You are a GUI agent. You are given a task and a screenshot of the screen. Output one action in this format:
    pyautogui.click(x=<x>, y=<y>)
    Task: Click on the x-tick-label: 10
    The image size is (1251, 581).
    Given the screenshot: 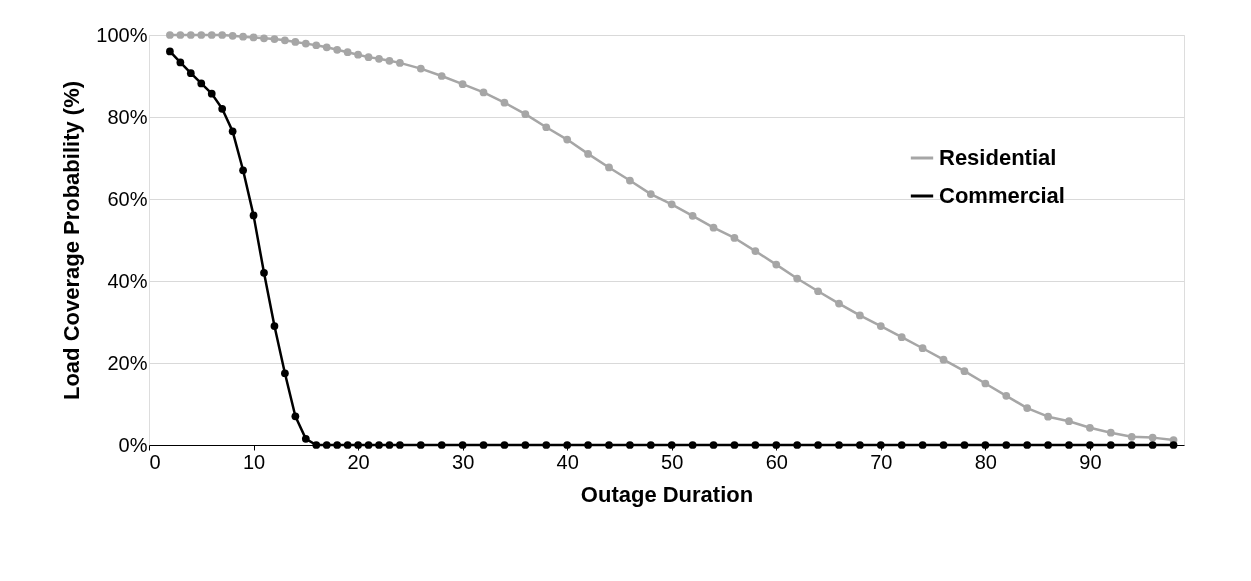 What is the action you would take?
    pyautogui.click(x=254, y=461)
    